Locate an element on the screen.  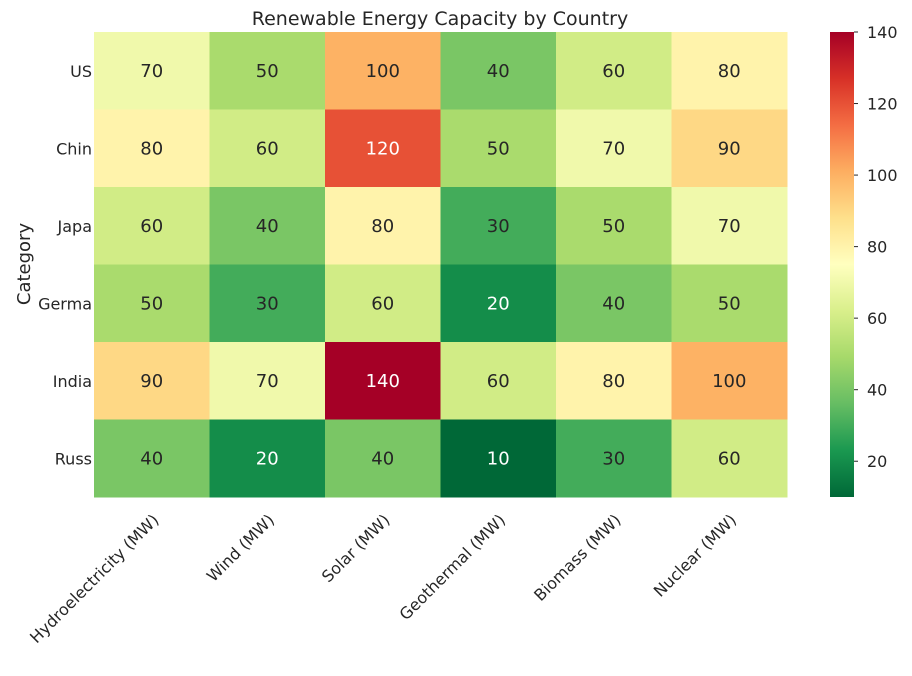
row-tick-label: Russ is located at coordinates (73, 458).